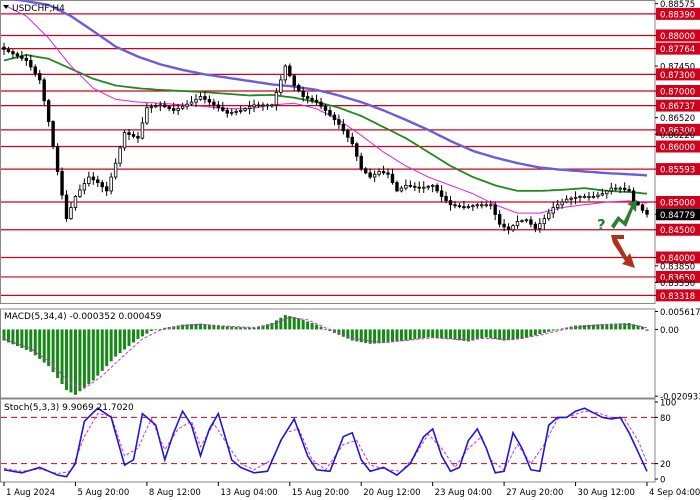  Describe the element at coordinates (6, 7) in the screenshot. I see `symbol-dropdown-icon` at that location.